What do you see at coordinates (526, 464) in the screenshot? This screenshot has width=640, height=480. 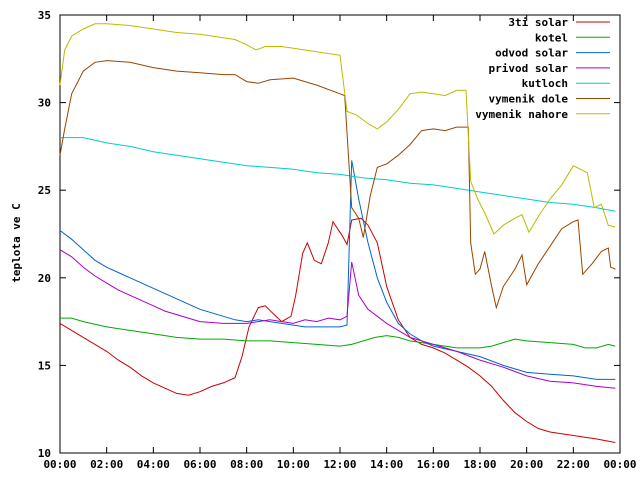 I see `x-tick-label: 20:00` at bounding box center [526, 464].